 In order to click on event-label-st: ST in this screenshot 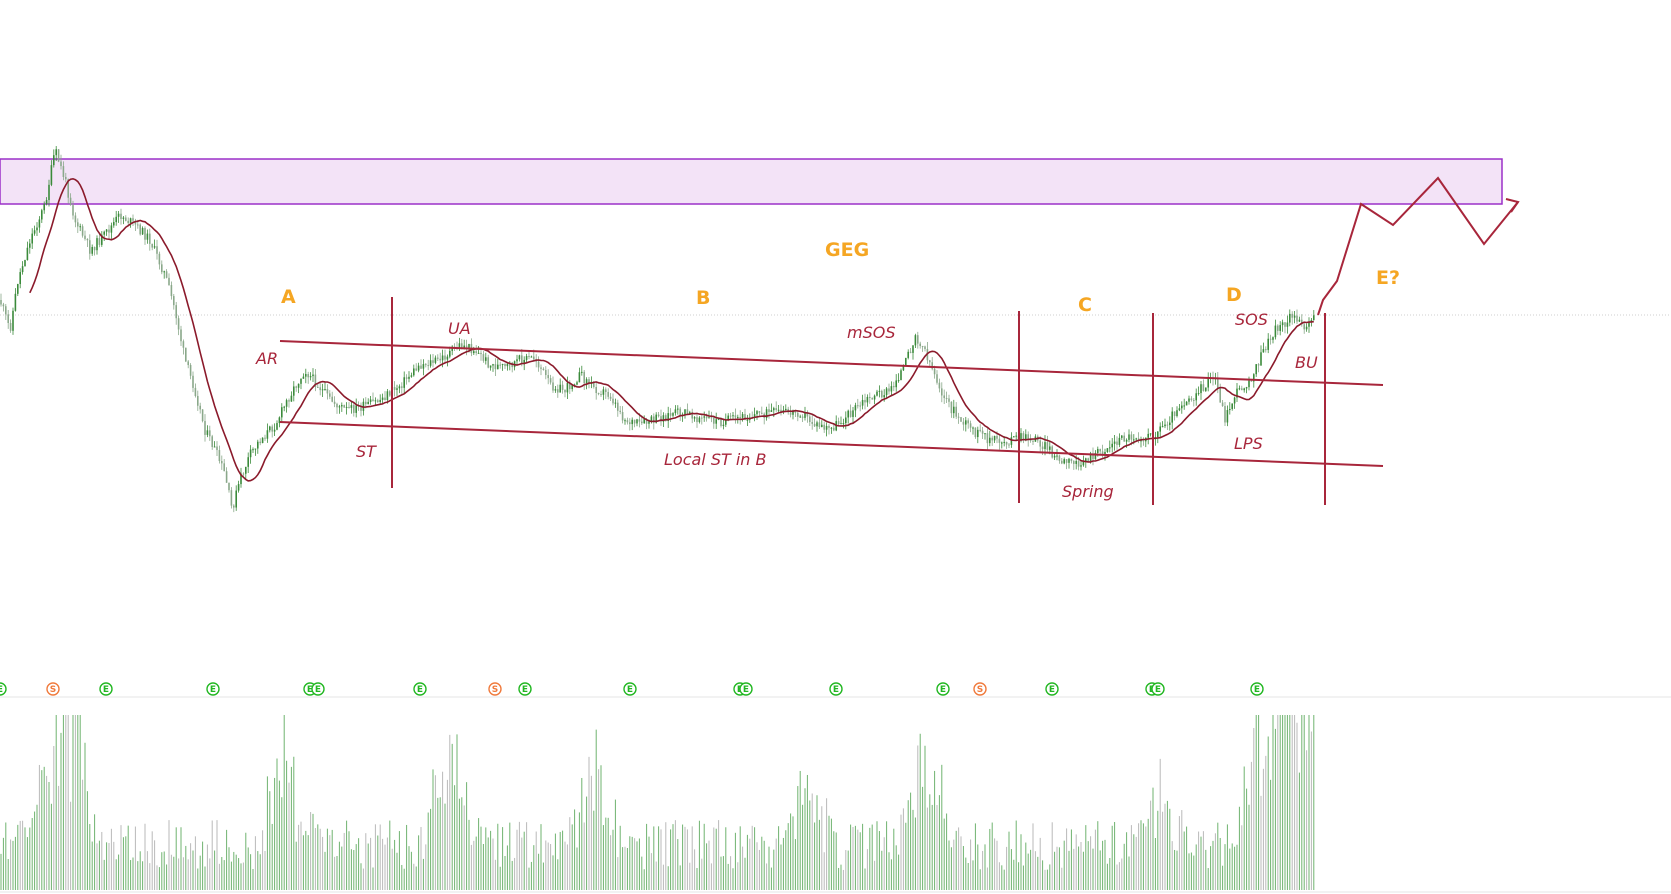, I will do `click(366, 451)`.